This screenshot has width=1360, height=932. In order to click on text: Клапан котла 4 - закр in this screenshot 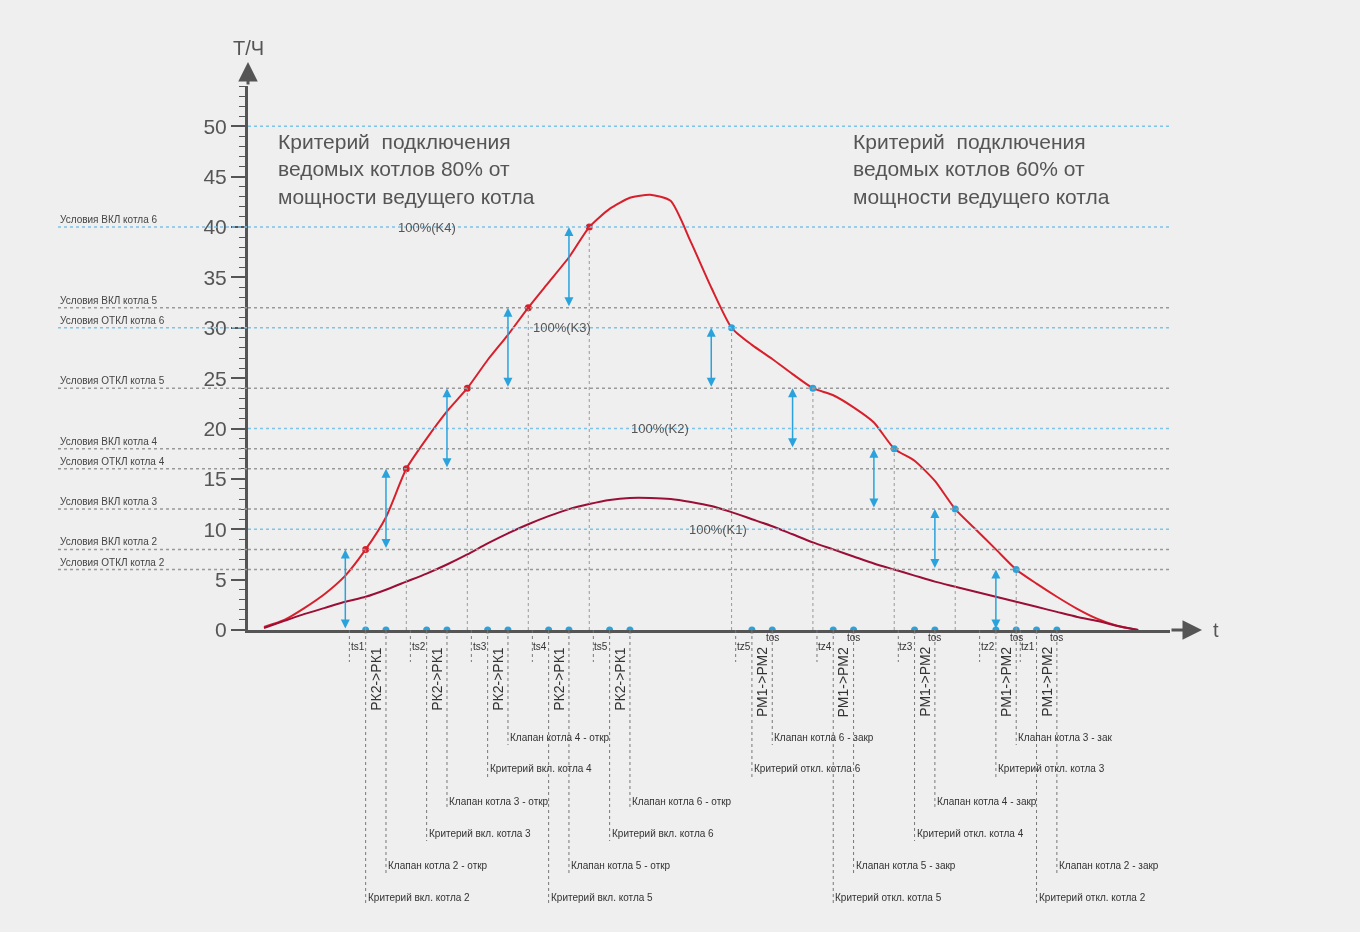, I will do `click(987, 801)`.